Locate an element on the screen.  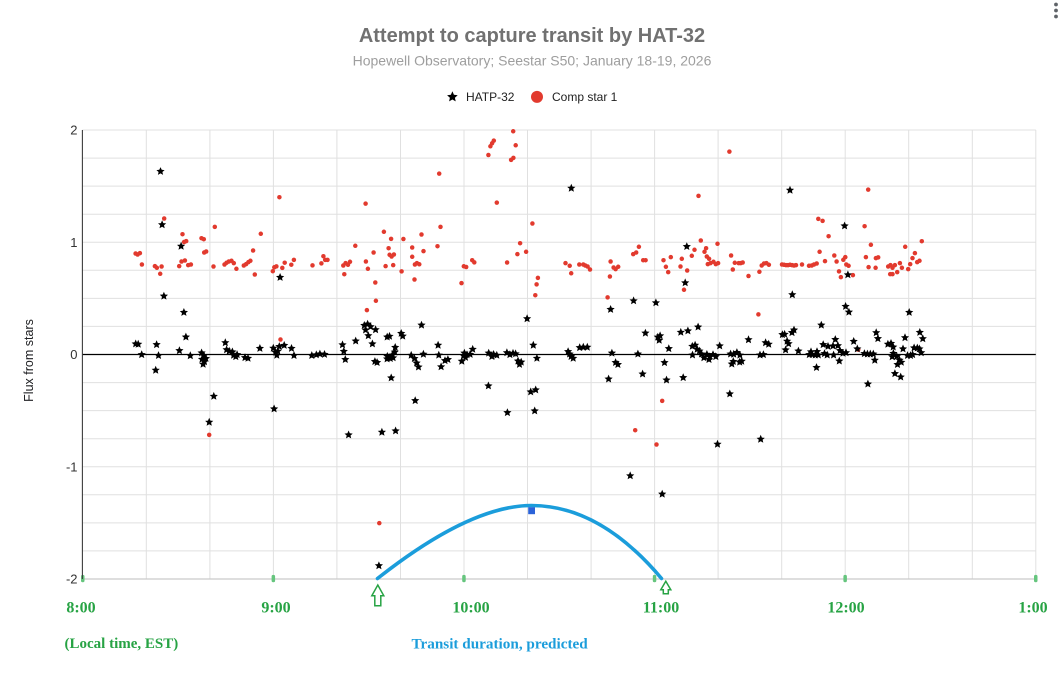
svg-text: Comp star 1 is located at coordinates (585, 97).